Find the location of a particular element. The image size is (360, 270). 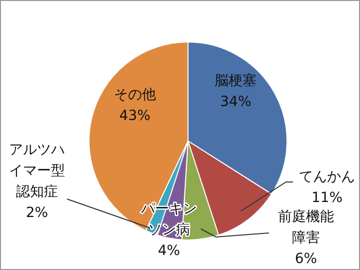

slice-label: 脳梗塞 is located at coordinates (235, 80).